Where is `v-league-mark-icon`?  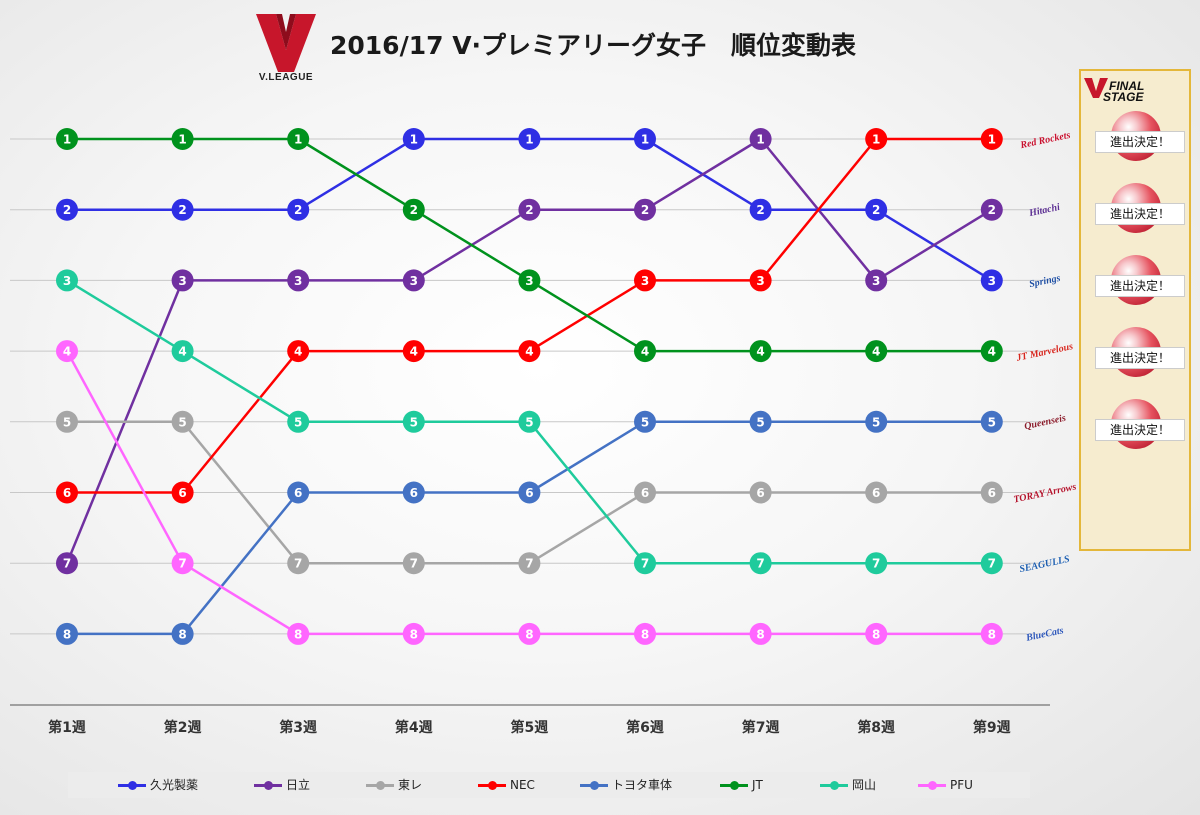 v-league-mark-icon is located at coordinates (286, 43).